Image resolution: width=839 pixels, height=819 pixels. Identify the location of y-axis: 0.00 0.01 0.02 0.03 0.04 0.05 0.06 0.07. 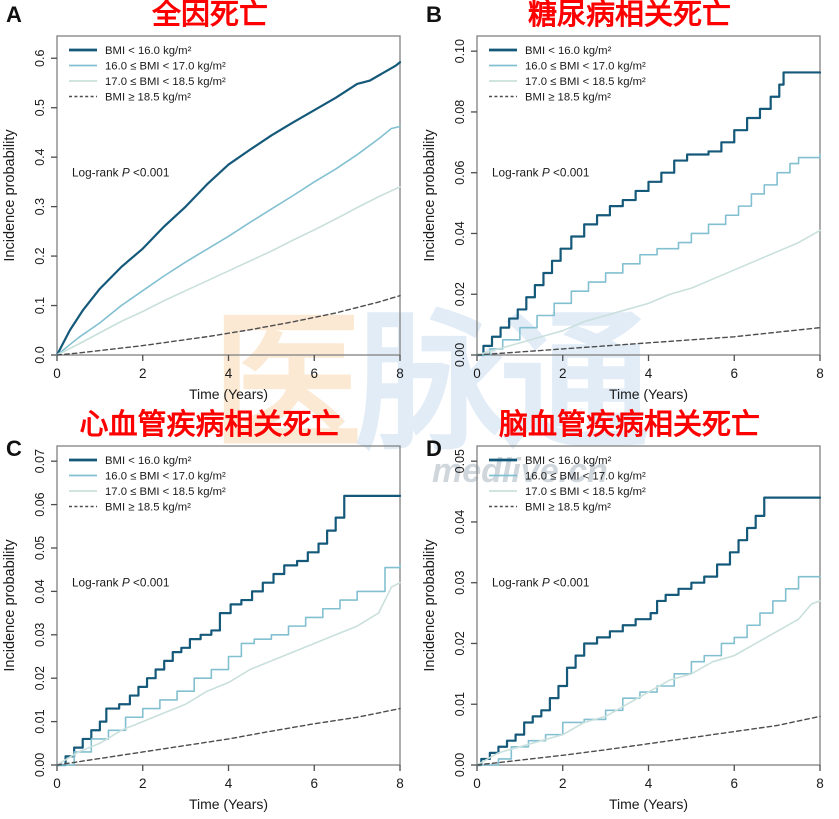
(45, 613).